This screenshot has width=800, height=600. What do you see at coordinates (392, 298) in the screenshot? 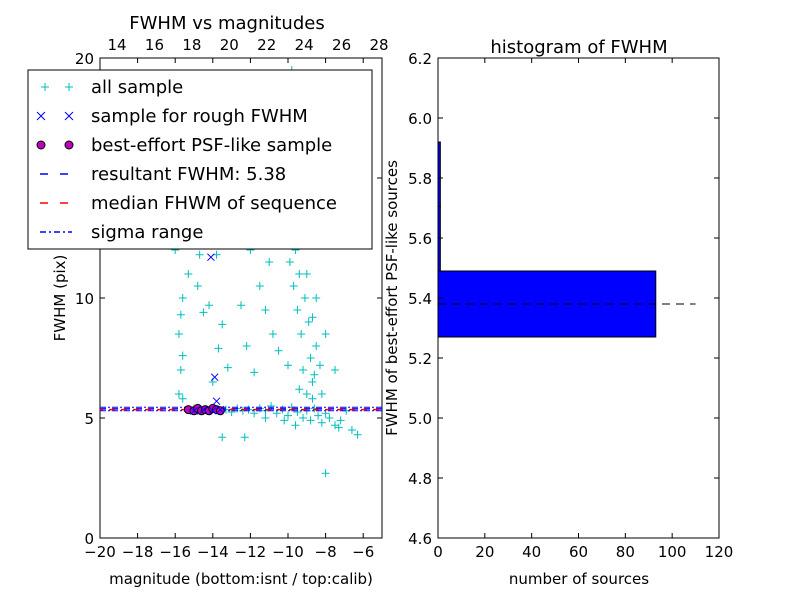
I see `histogram-ylabel: FWHM of best-effort PSF-like sources` at bounding box center [392, 298].